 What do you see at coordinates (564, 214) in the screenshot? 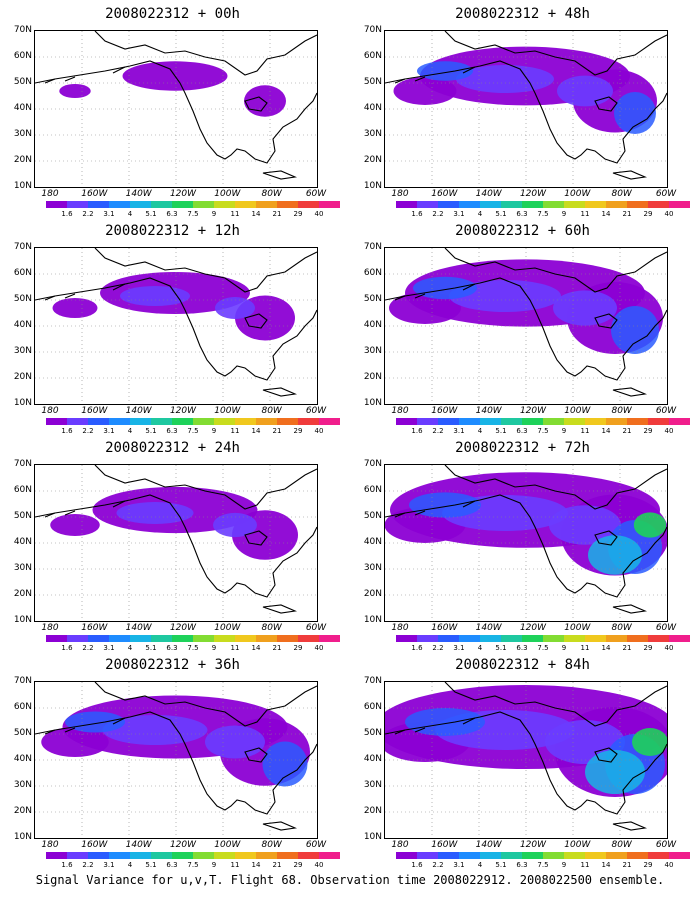
I see `colorbar-label: 9` at bounding box center [564, 214].